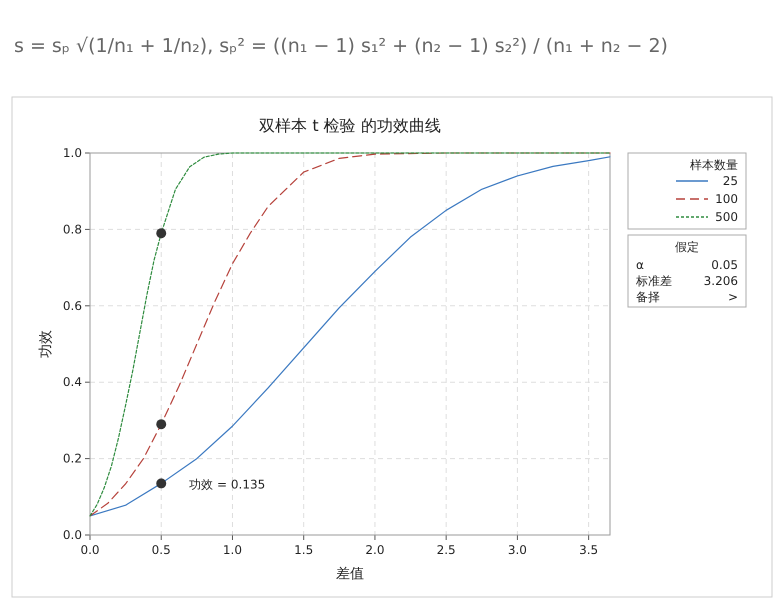  I want to click on x-tick-label: 1.5, so click(304, 550).